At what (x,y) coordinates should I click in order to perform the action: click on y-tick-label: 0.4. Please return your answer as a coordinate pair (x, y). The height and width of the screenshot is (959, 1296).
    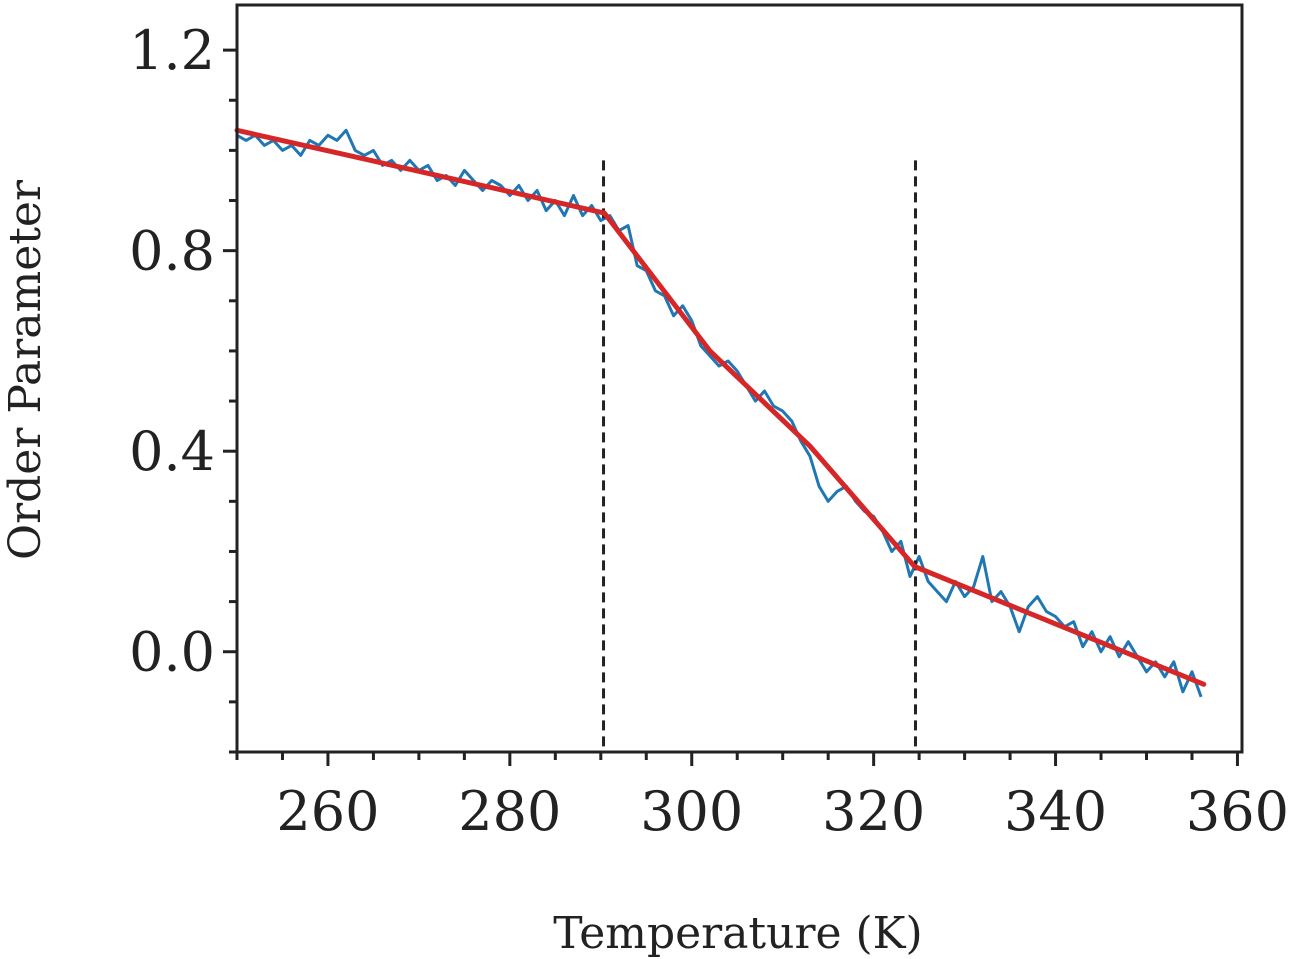
    Looking at the image, I should click on (172, 451).